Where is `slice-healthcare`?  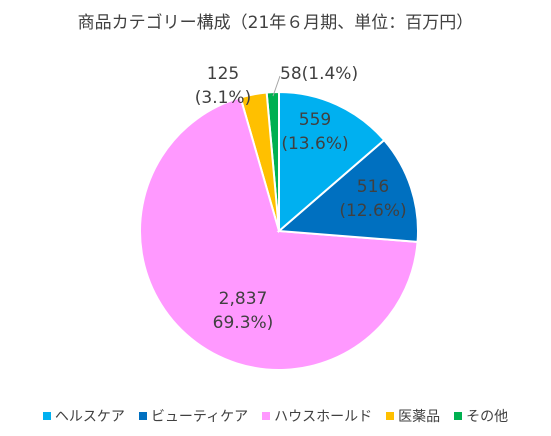
slice-healthcare is located at coordinates (332, 162).